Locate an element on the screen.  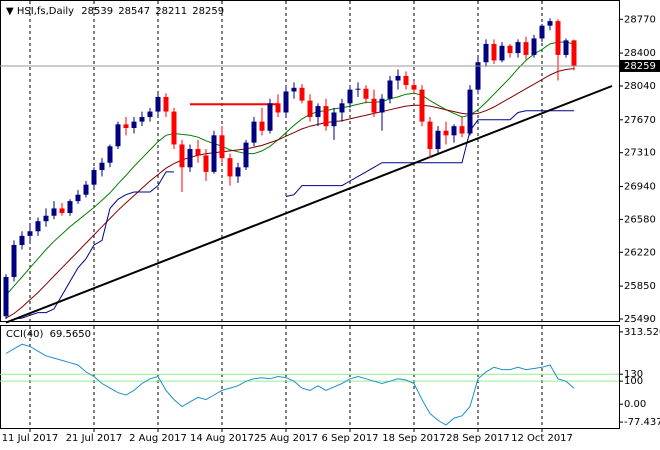
y-tick-label: 25850 is located at coordinates (640, 286).